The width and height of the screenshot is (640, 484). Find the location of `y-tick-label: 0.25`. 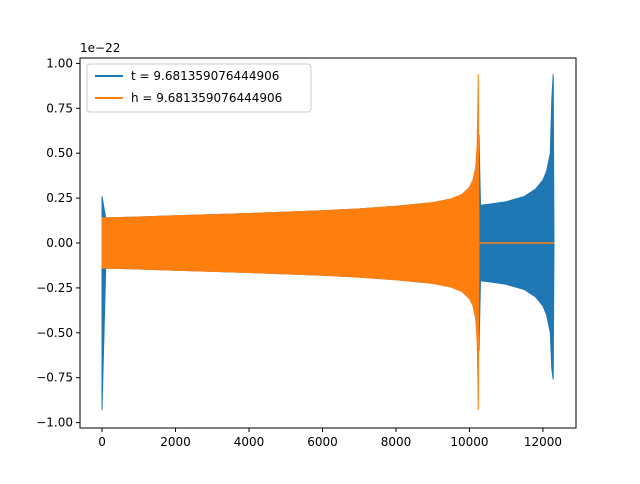

y-tick-label: 0.25 is located at coordinates (59, 198).